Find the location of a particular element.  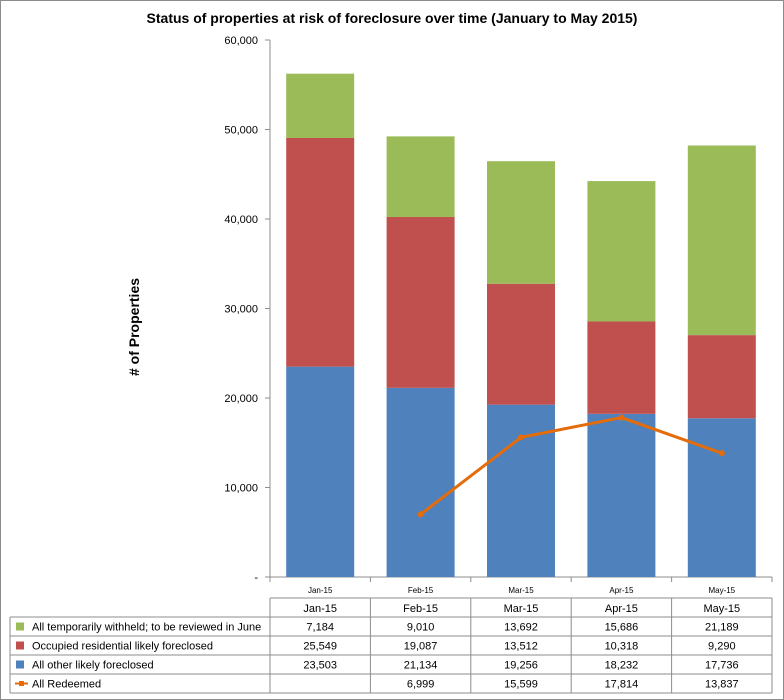

y-tick-label: 60,000 is located at coordinates (241, 41).